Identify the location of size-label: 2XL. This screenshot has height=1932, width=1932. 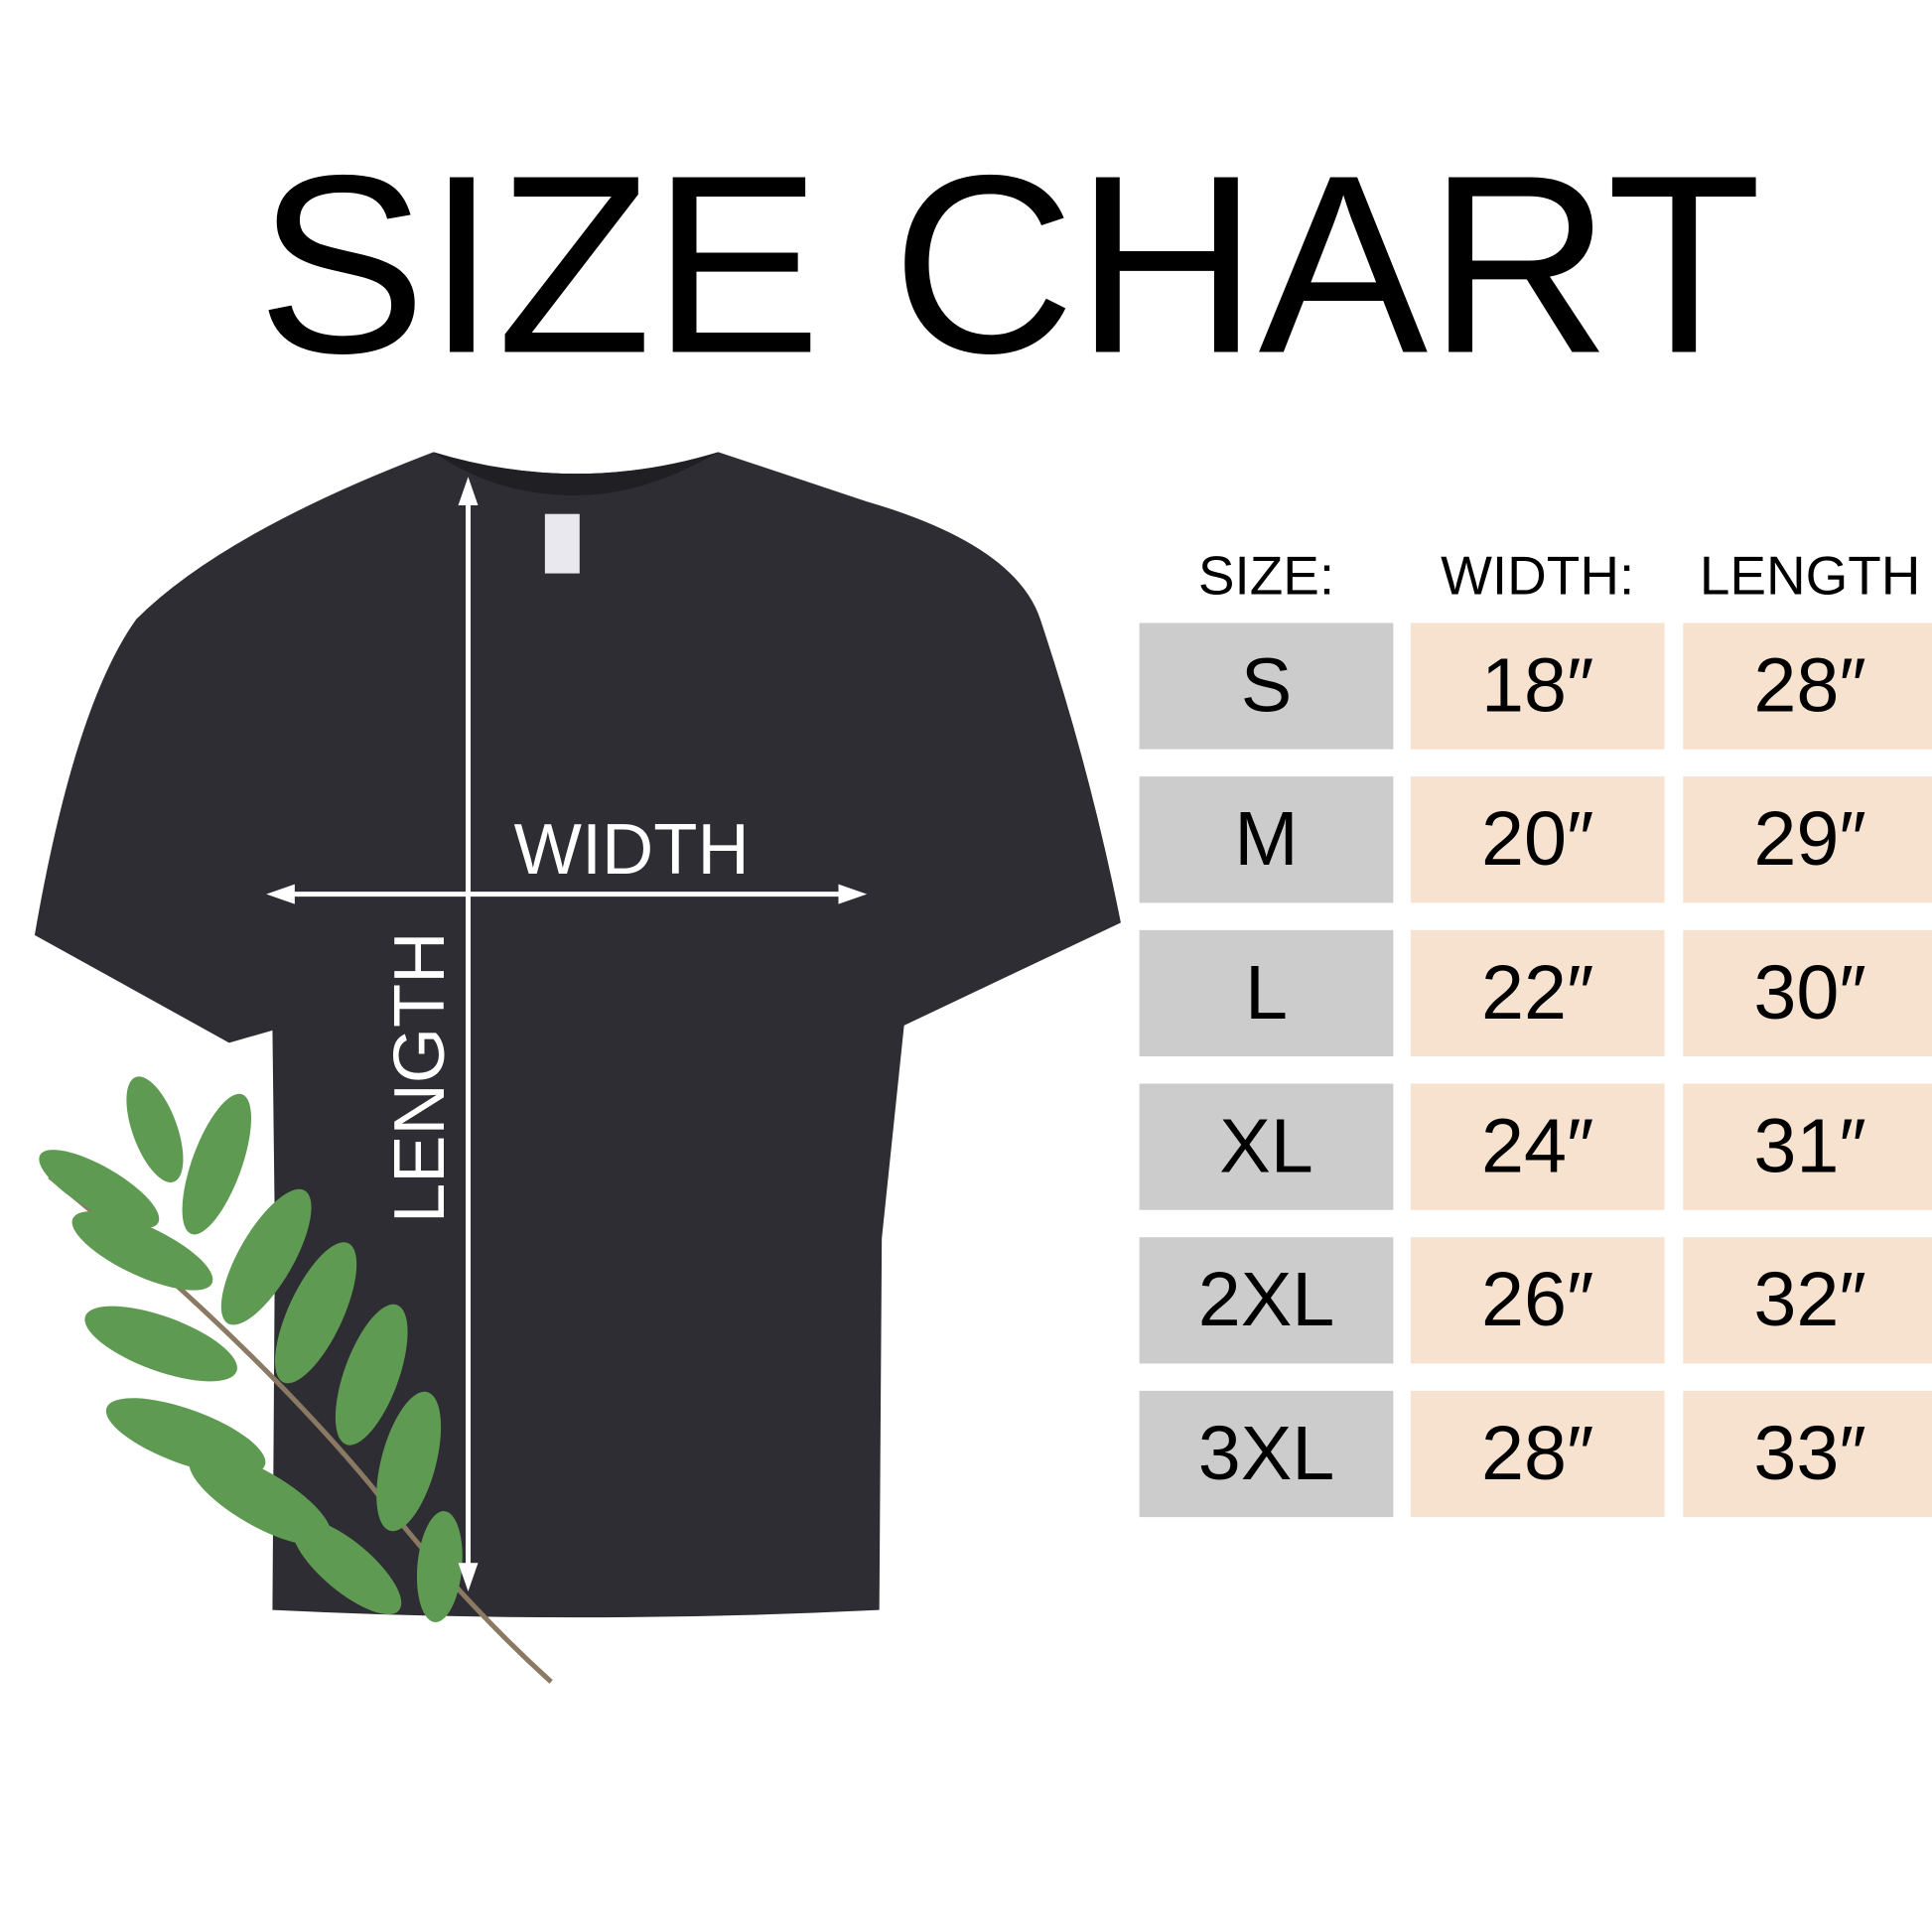
(1266, 1300).